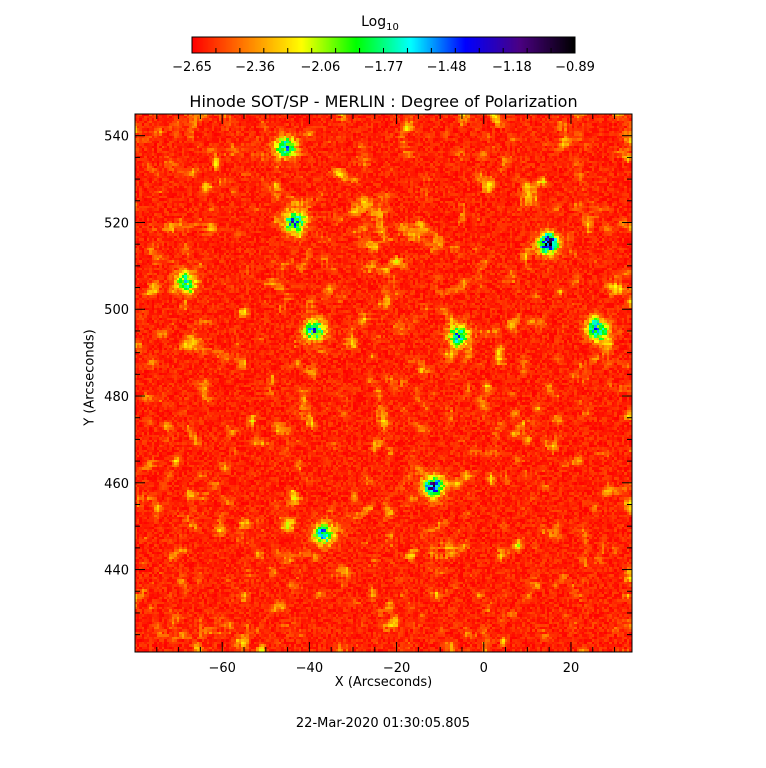  Describe the element at coordinates (255, 67) in the screenshot. I see `colorbar-tick-label: −2.36` at that location.